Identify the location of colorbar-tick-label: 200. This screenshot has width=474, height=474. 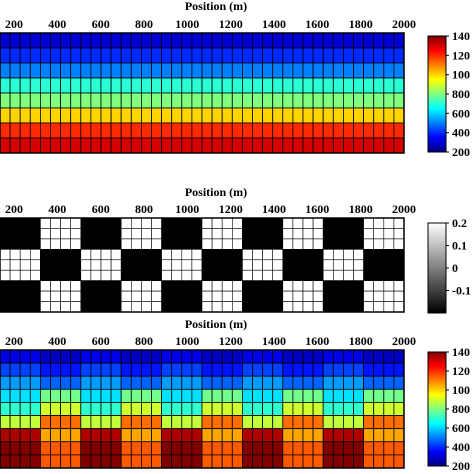
(461, 152).